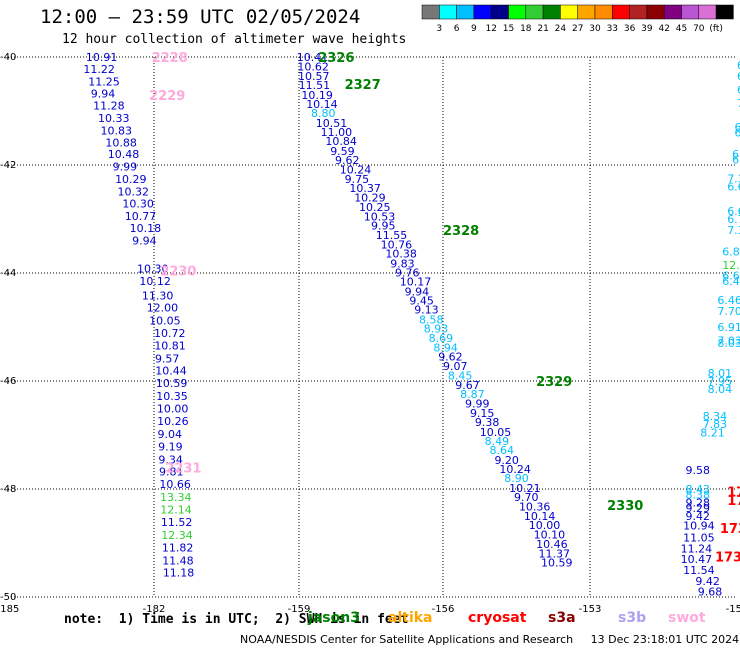 Image resolution: width=740 pixels, height=650 pixels. What do you see at coordinates (731, 281) in the screenshot?
I see `wave-height-point: 6.41` at bounding box center [731, 281].